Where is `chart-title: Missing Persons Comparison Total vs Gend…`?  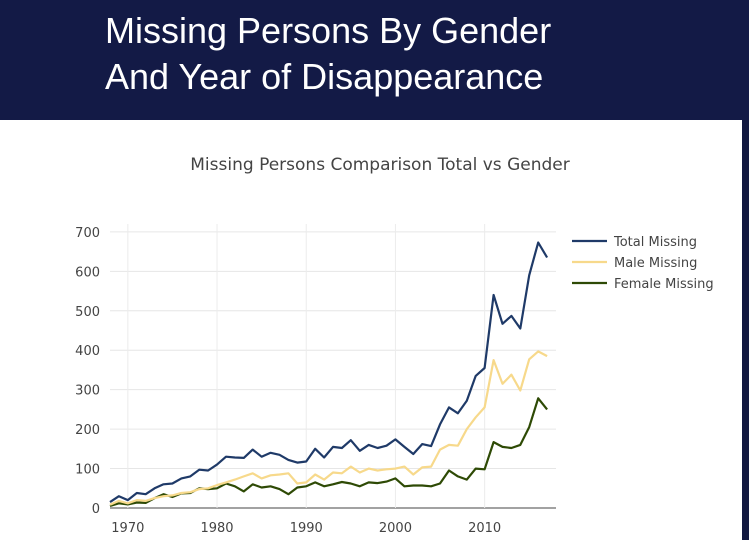 chart-title: Missing Persons Comparison Total vs Gend… is located at coordinates (379, 165).